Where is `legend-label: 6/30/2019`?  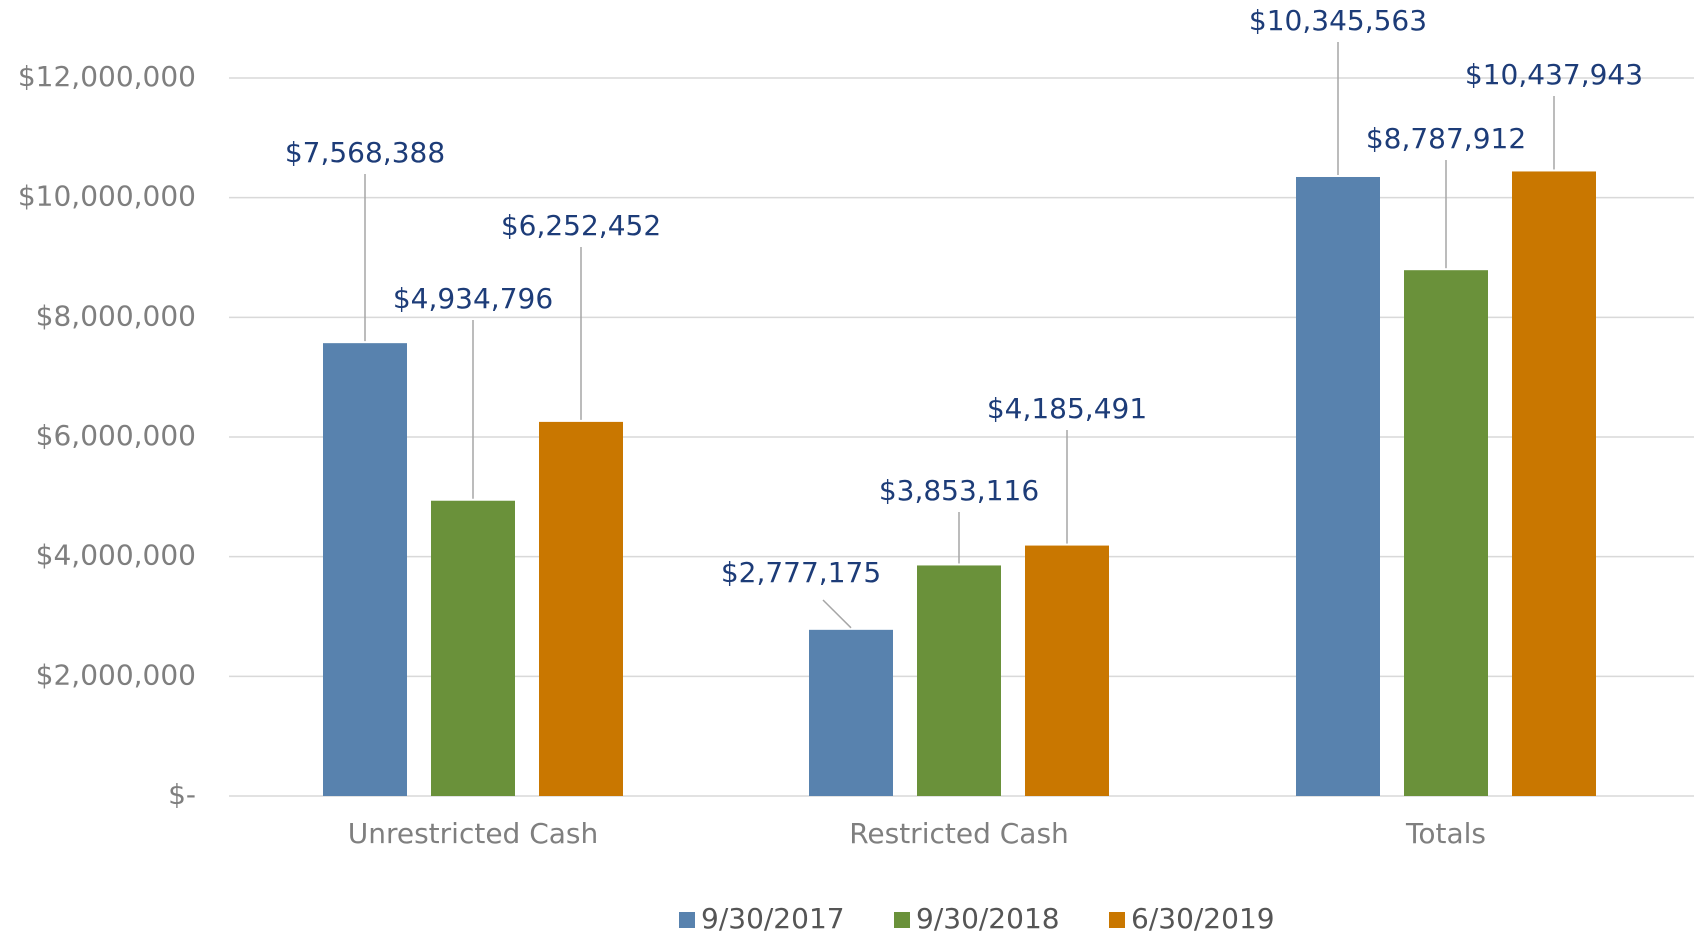 legend-label: 6/30/2019 is located at coordinates (1203, 918).